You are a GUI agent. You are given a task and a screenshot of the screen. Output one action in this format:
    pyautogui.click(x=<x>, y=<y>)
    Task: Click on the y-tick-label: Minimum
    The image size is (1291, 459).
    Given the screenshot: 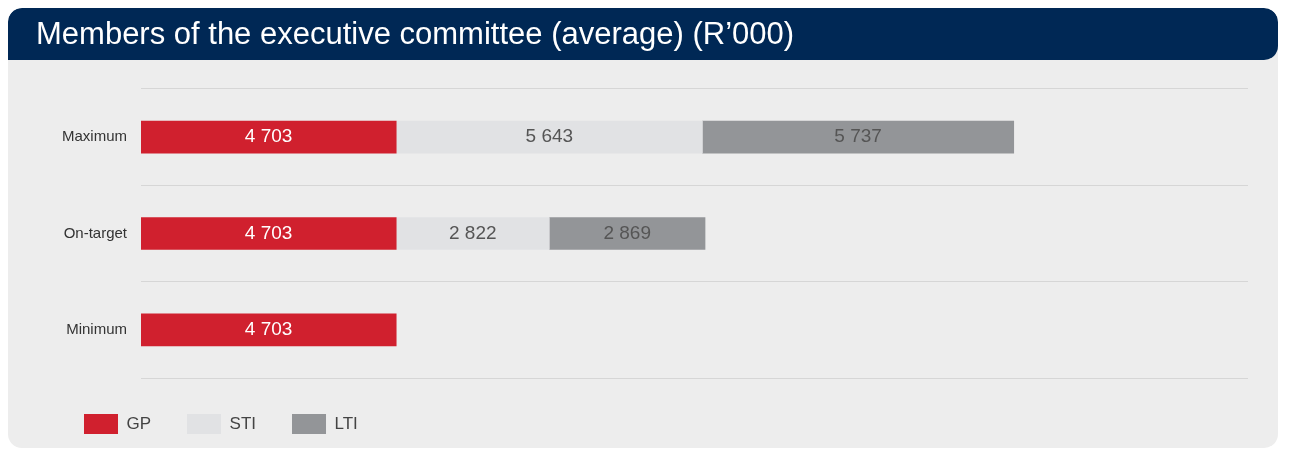 What is the action you would take?
    pyautogui.click(x=96, y=328)
    